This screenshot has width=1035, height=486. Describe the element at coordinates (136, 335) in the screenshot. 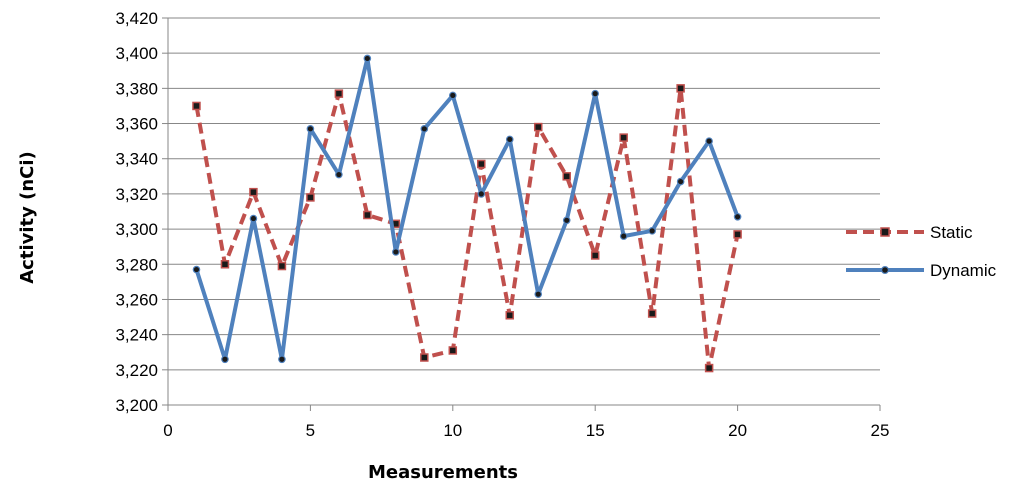

I see `y-tick-label: 3,240` at that location.